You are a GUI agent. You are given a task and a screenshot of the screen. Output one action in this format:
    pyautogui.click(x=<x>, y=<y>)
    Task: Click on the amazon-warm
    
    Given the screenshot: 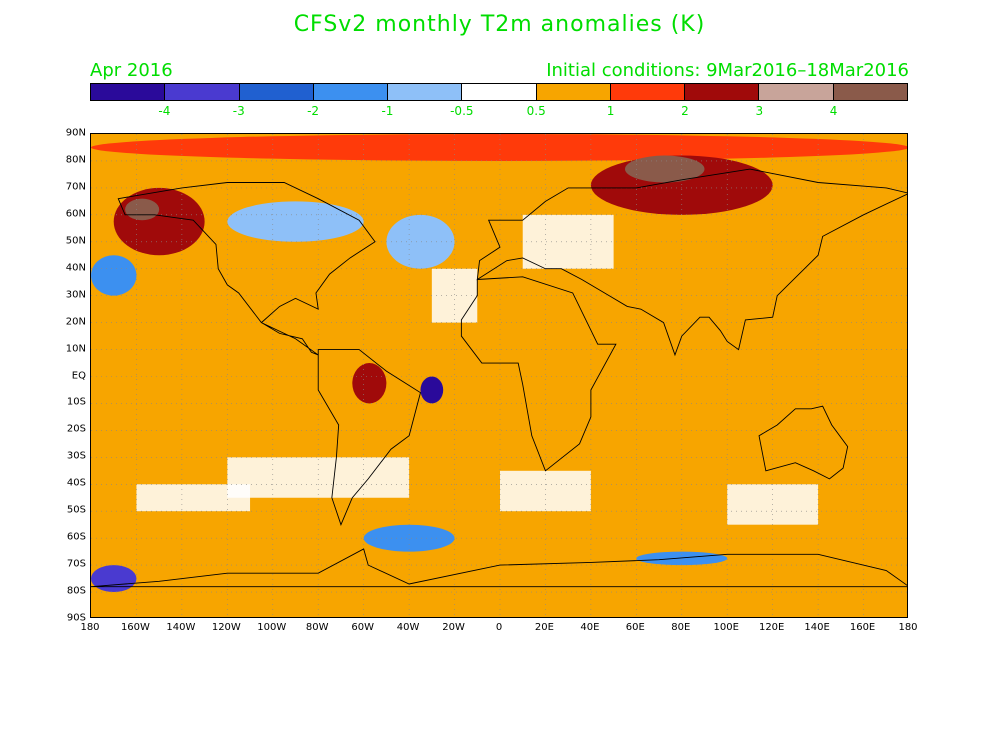 What is the action you would take?
    pyautogui.click(x=369, y=383)
    